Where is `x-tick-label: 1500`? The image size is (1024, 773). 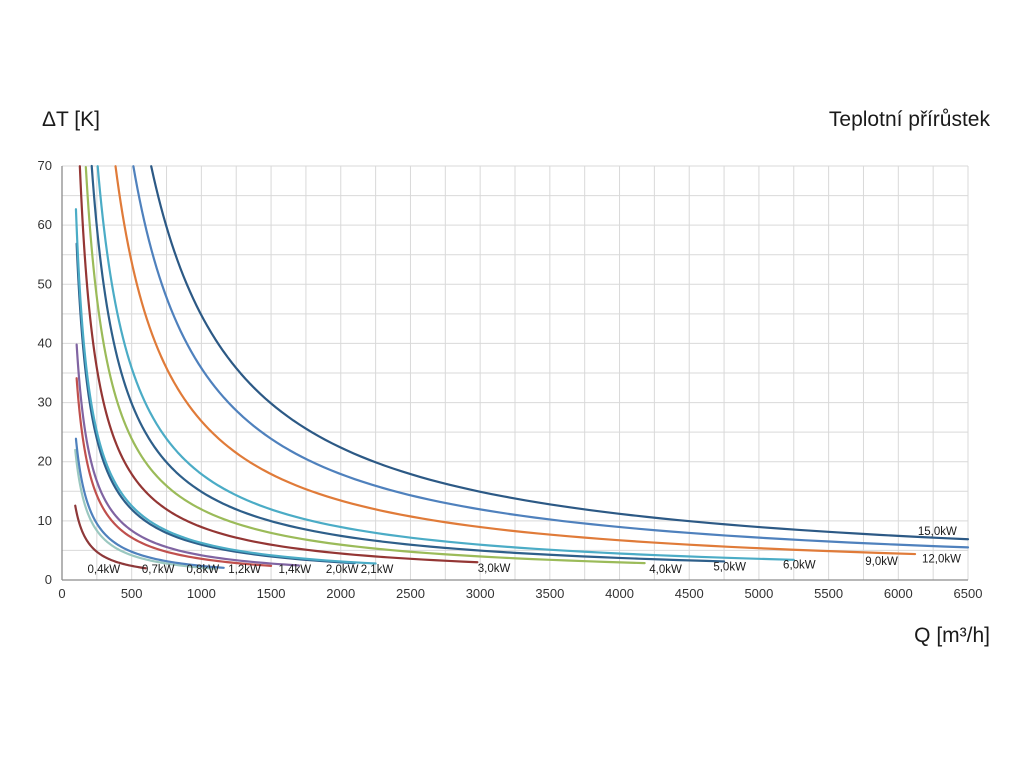
x-tick-label: 1500 is located at coordinates (271, 593).